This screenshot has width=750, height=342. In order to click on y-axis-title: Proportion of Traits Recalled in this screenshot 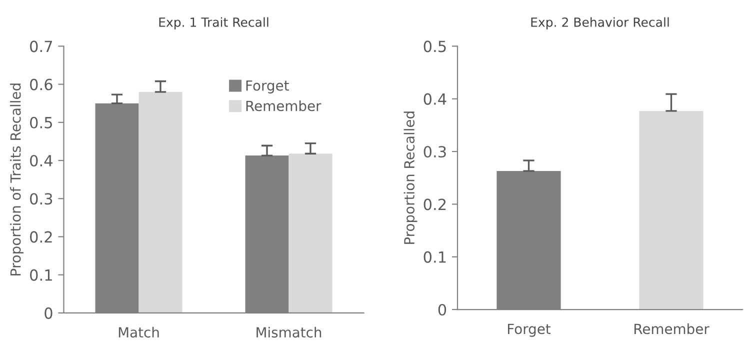, I will do `click(17, 180)`.